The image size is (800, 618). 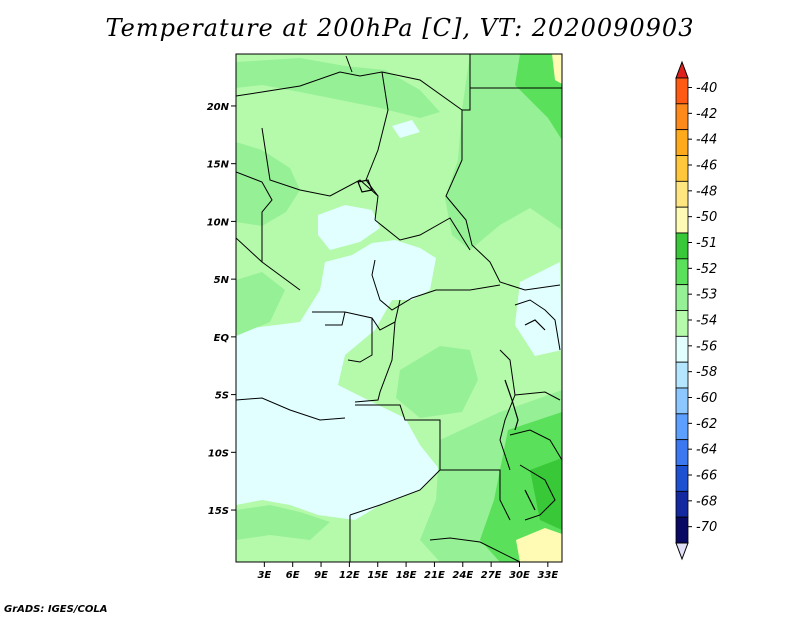 What do you see at coordinates (491, 575) in the screenshot?
I see `lon-tick-label: 27E` at bounding box center [491, 575].